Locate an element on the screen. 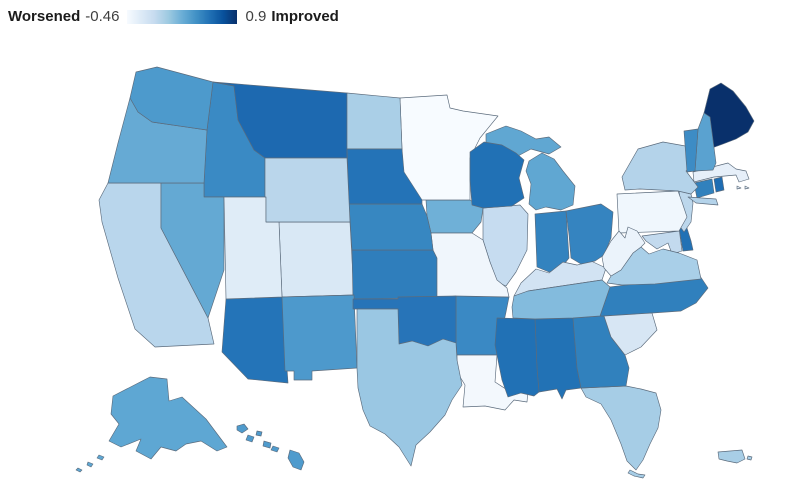 This screenshot has height=487, width=796. state-wisconsin is located at coordinates (497, 175).